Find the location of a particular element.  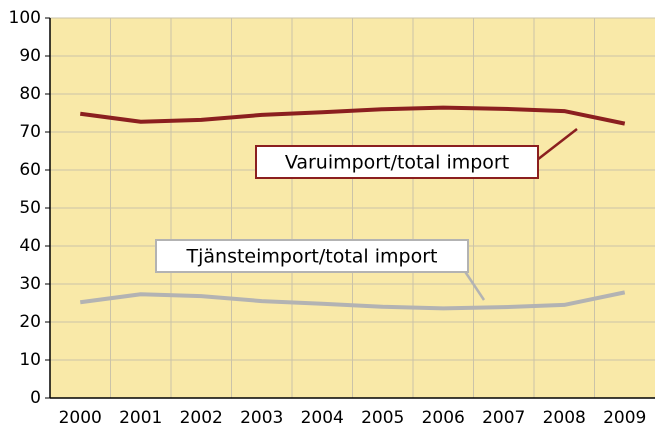

x-tick-label: 2006 is located at coordinates (443, 418).